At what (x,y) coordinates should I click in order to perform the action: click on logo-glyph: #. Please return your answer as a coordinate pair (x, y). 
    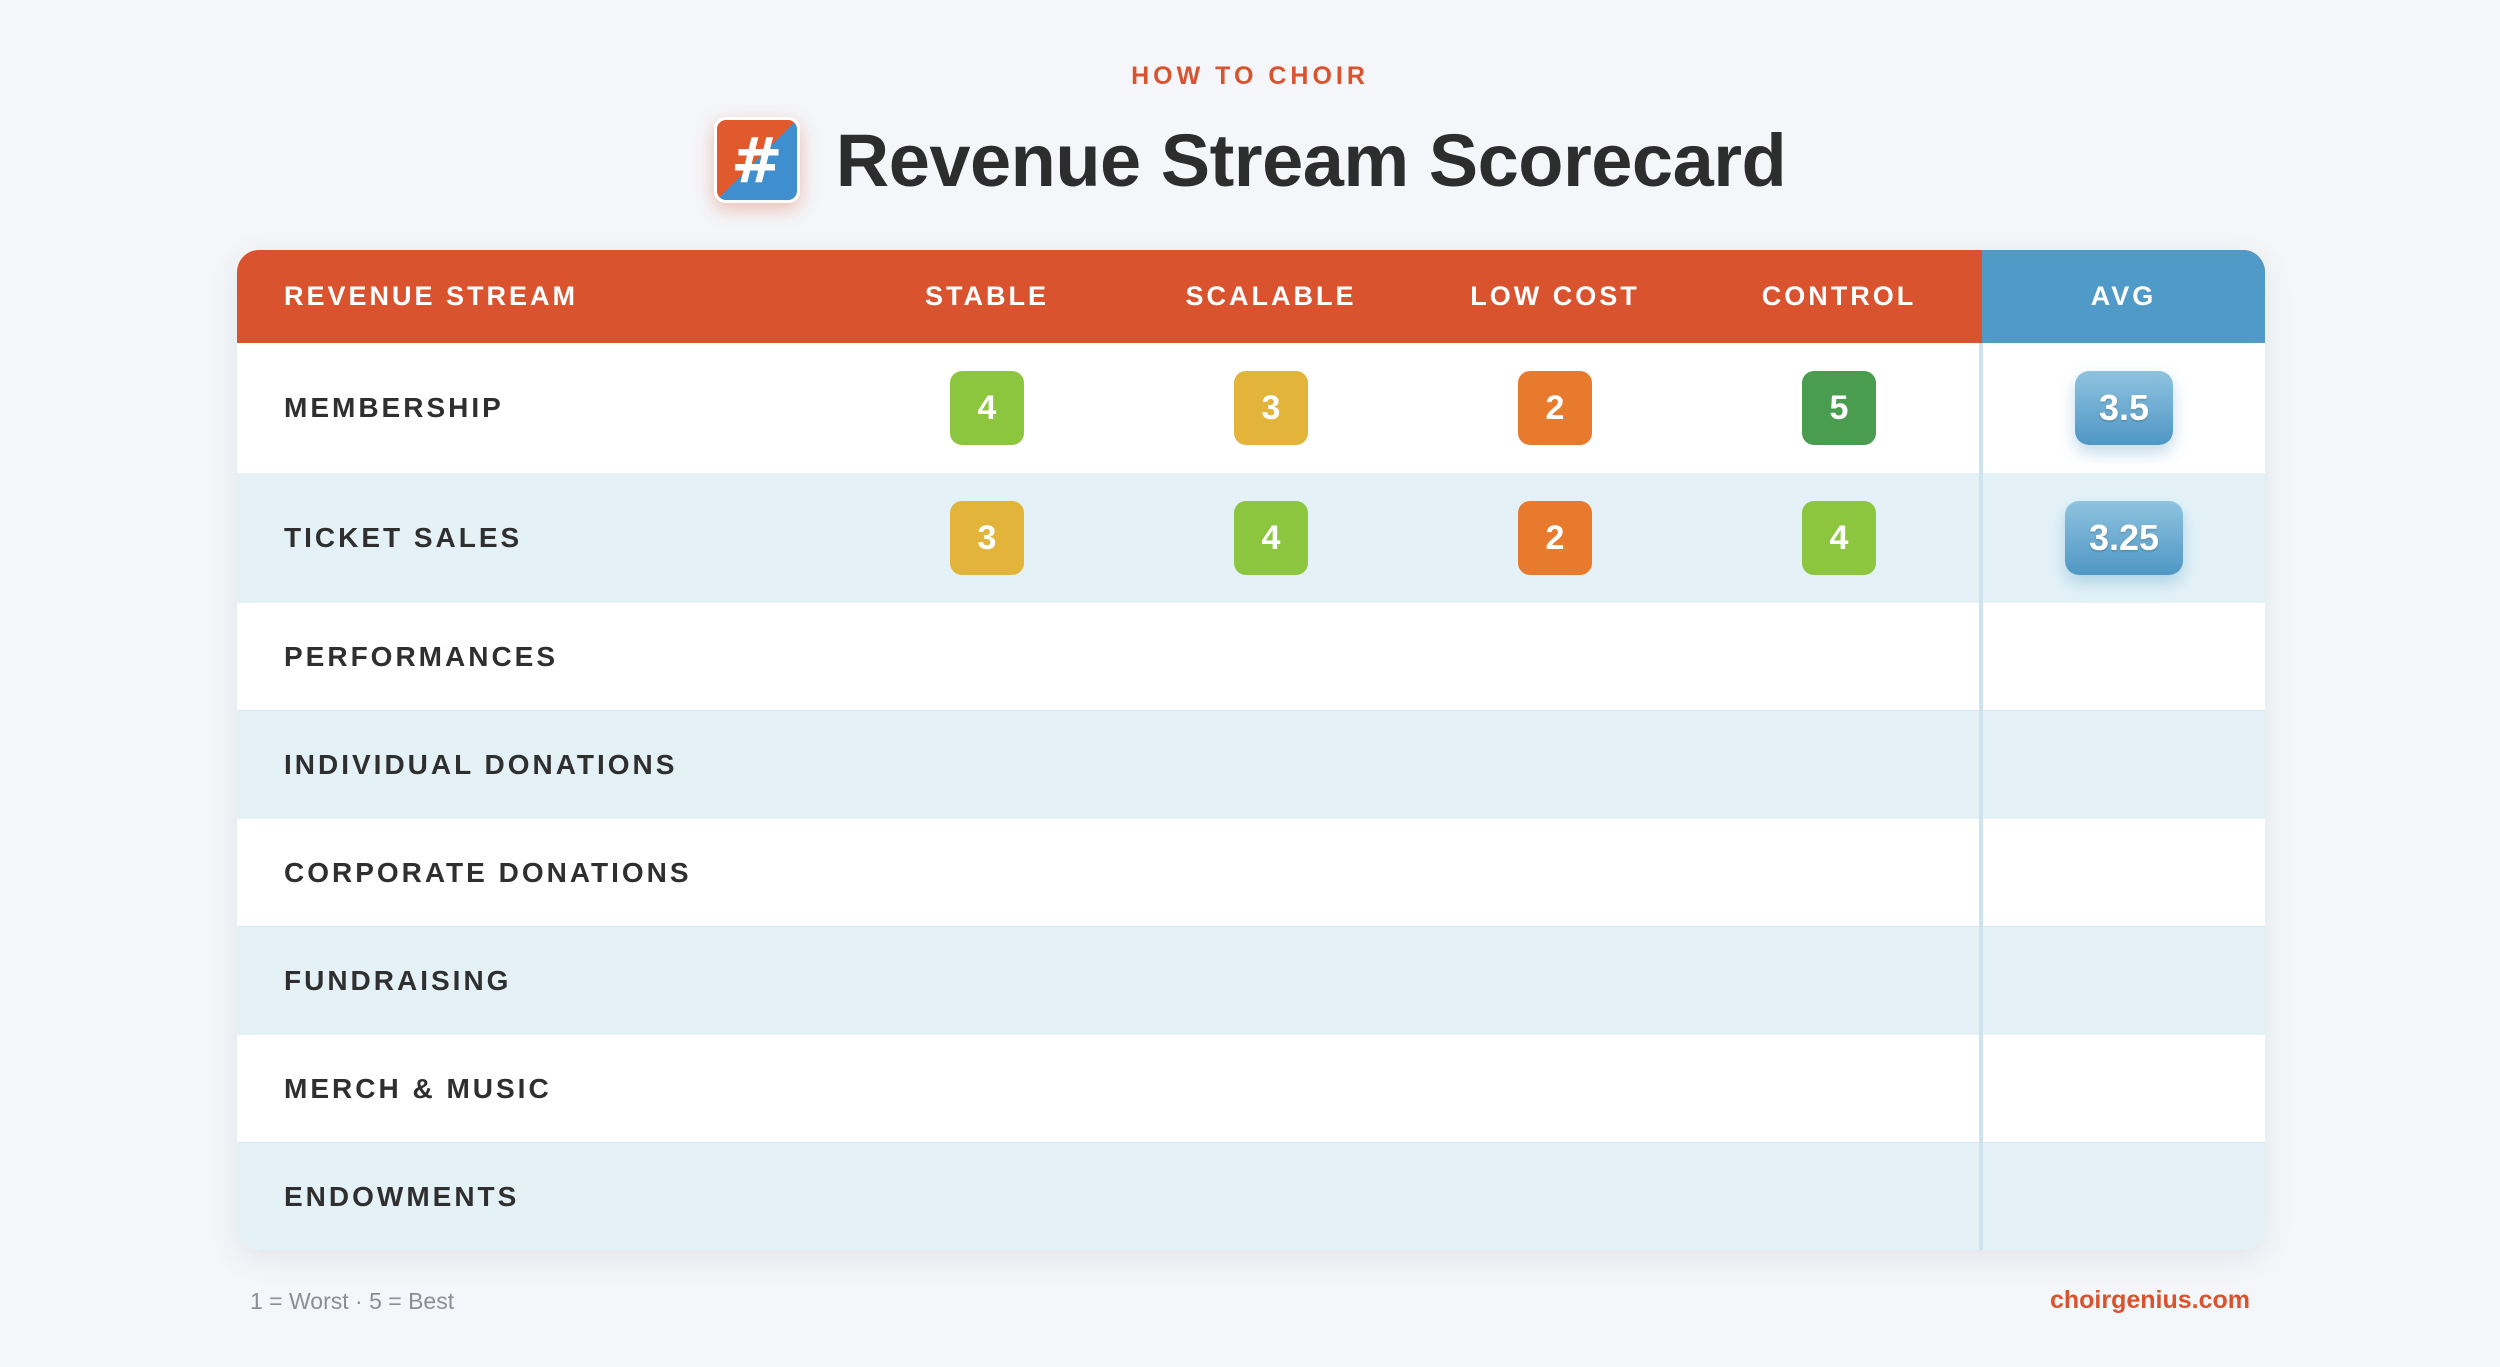
    Looking at the image, I should click on (756, 160).